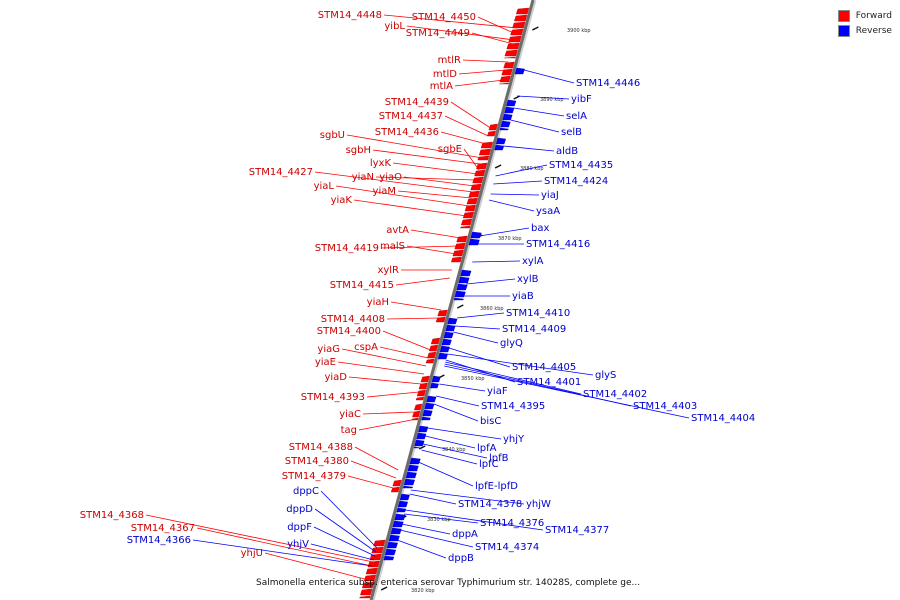  I want to click on forward-gene-label: yiaH, so click(378, 302).